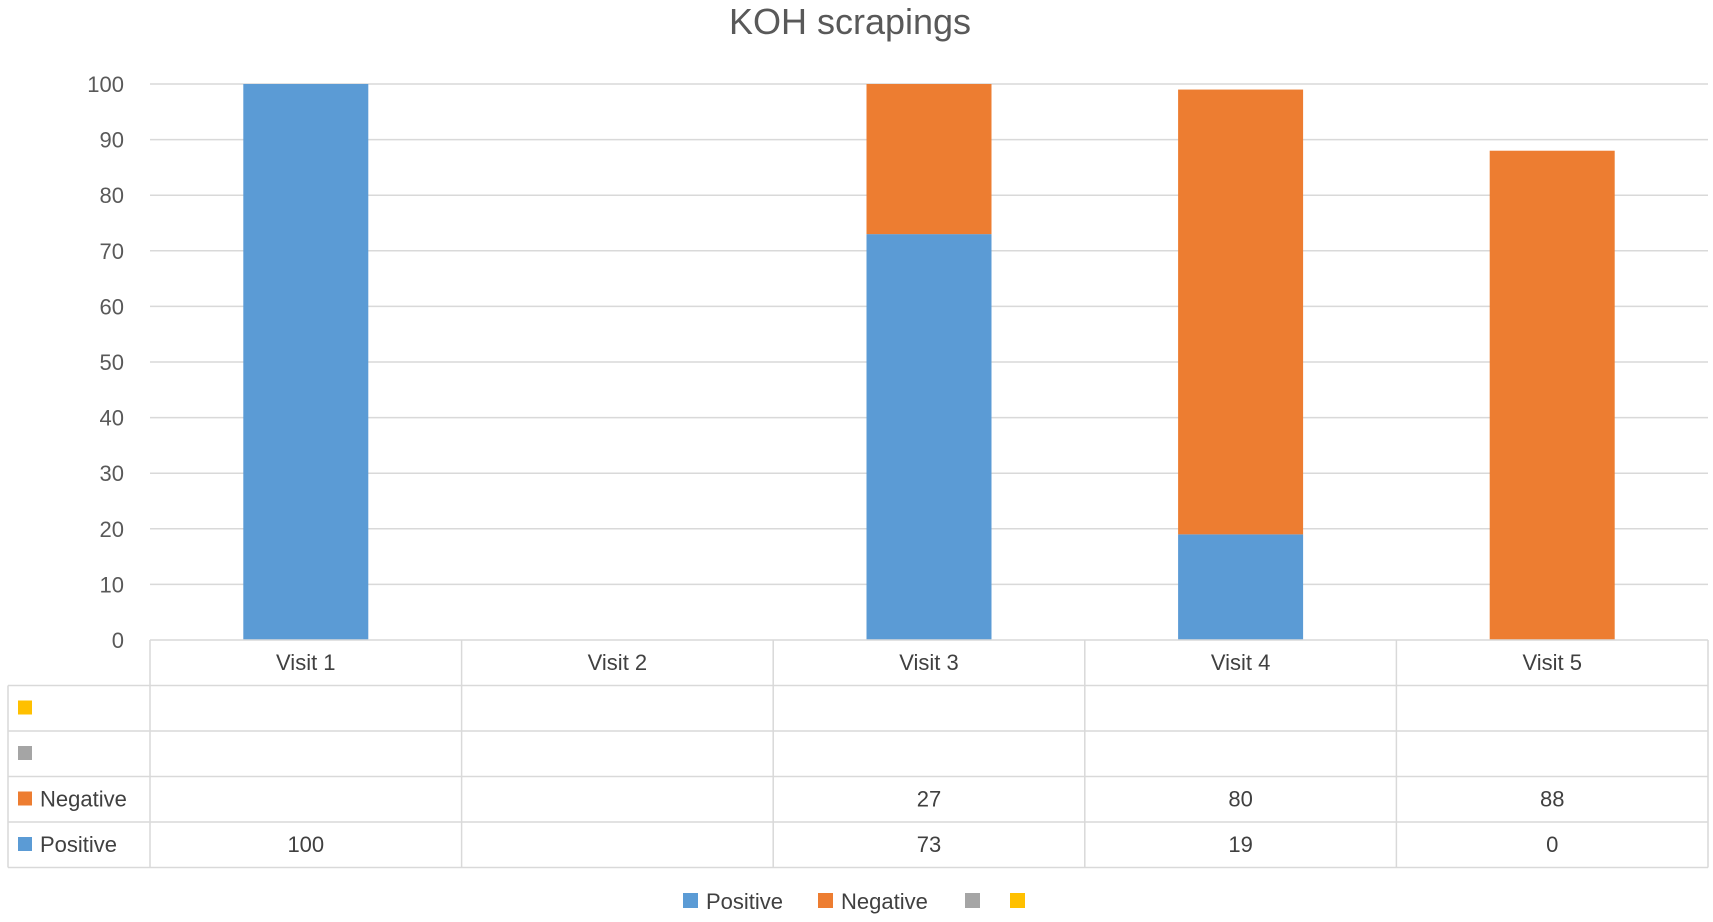 This screenshot has width=1713, height=922. Describe the element at coordinates (112, 306) in the screenshot. I see `y-tick-label: 60` at that location.